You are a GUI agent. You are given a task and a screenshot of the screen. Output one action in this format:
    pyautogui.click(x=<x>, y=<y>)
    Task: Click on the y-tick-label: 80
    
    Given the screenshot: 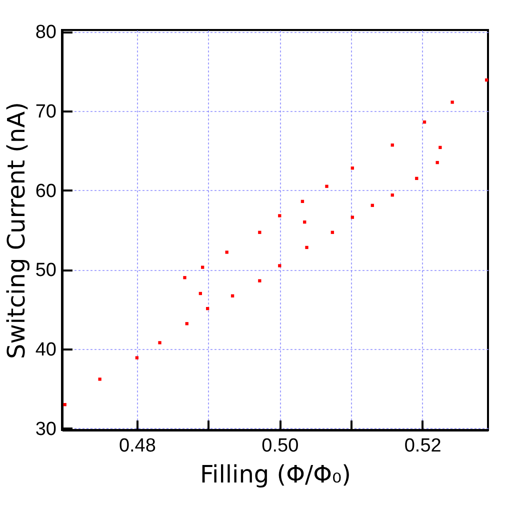 What is the action you would take?
    pyautogui.click(x=45, y=33)
    